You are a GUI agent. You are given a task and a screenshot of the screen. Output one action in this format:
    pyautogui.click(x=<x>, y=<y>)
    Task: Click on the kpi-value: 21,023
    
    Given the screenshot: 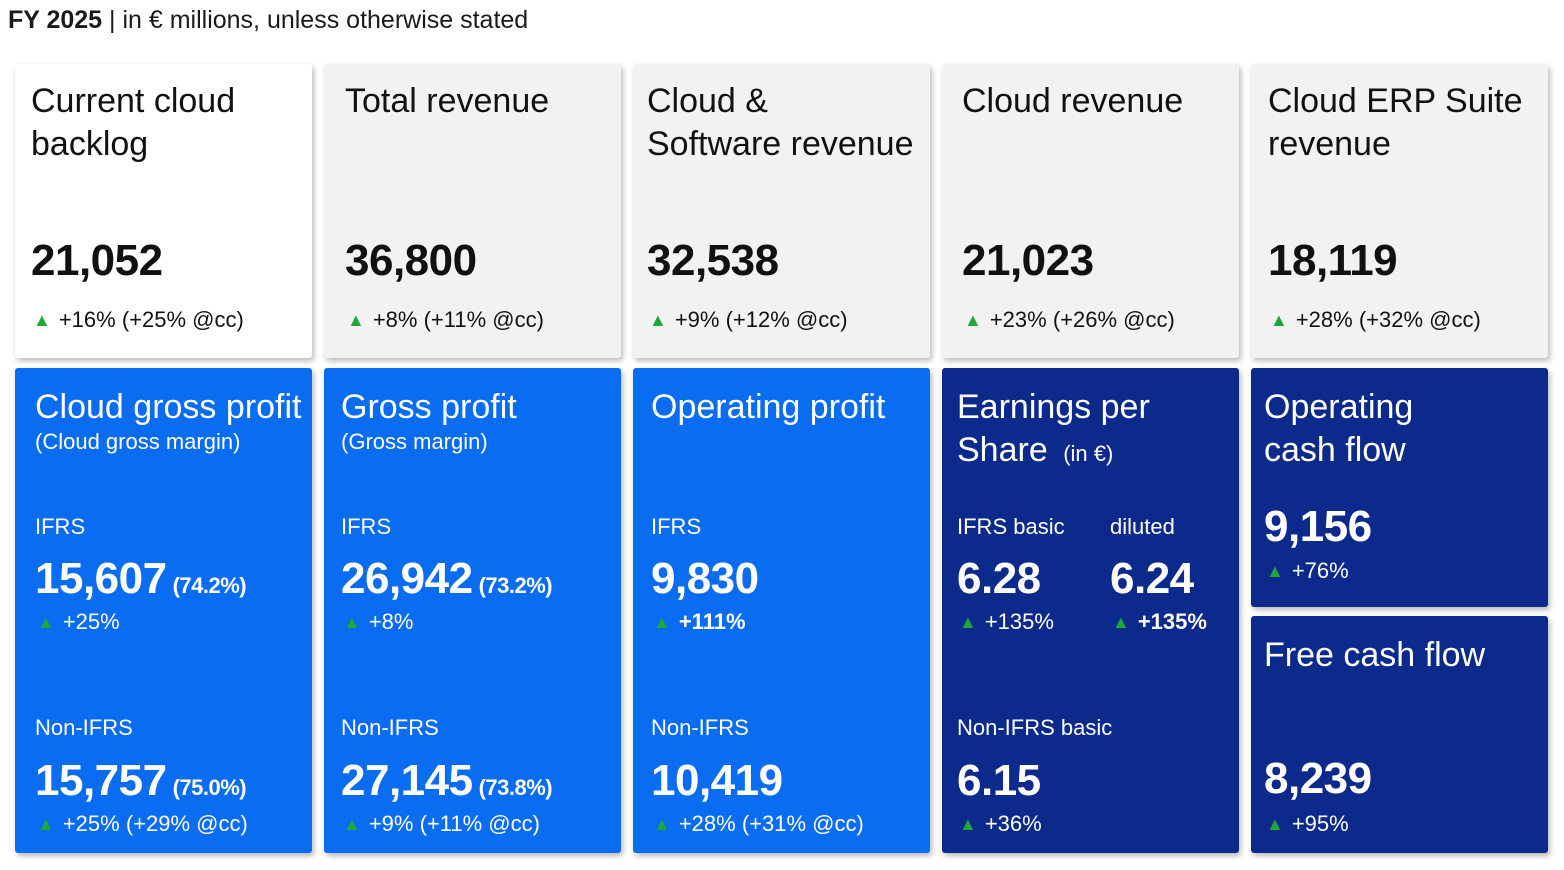 What is the action you would take?
    pyautogui.click(x=1028, y=260)
    